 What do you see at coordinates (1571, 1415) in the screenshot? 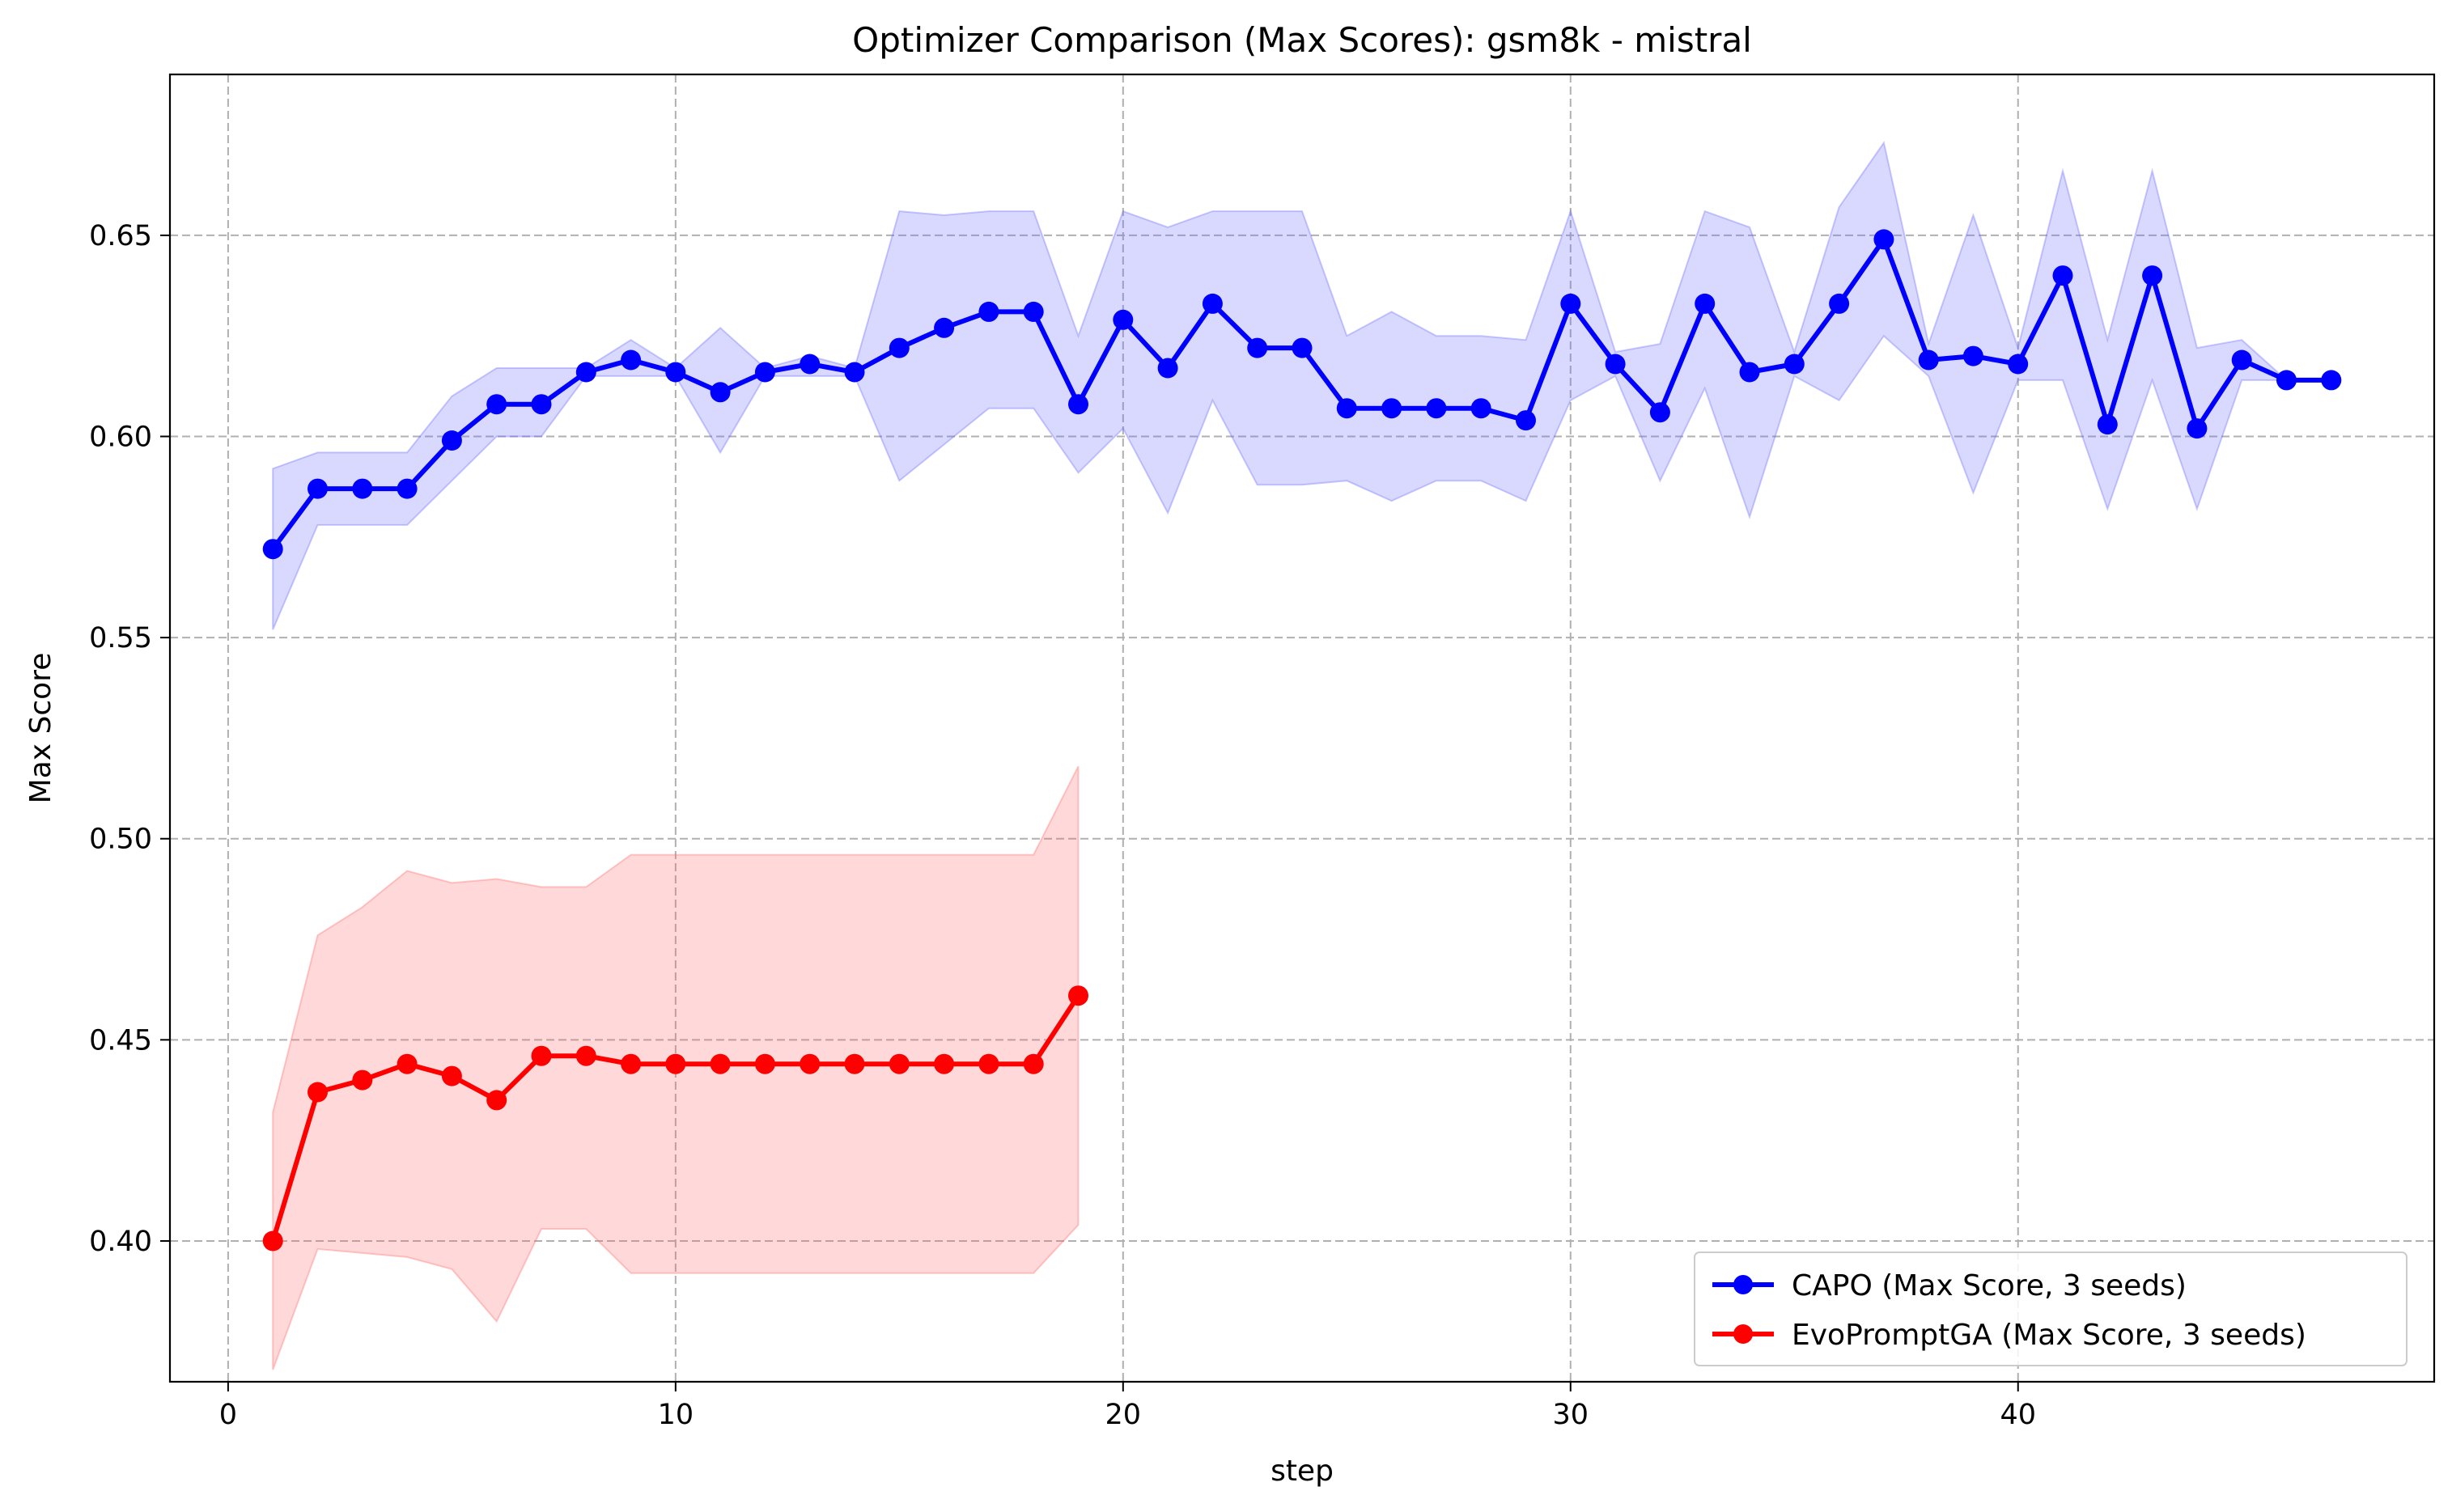
I see `x-tick-label: 30` at bounding box center [1571, 1415].